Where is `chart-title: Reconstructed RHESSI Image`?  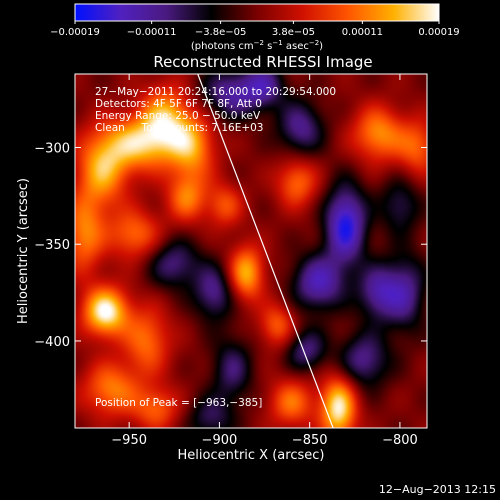
chart-title: Reconstructed RHESSI Image is located at coordinates (262, 62).